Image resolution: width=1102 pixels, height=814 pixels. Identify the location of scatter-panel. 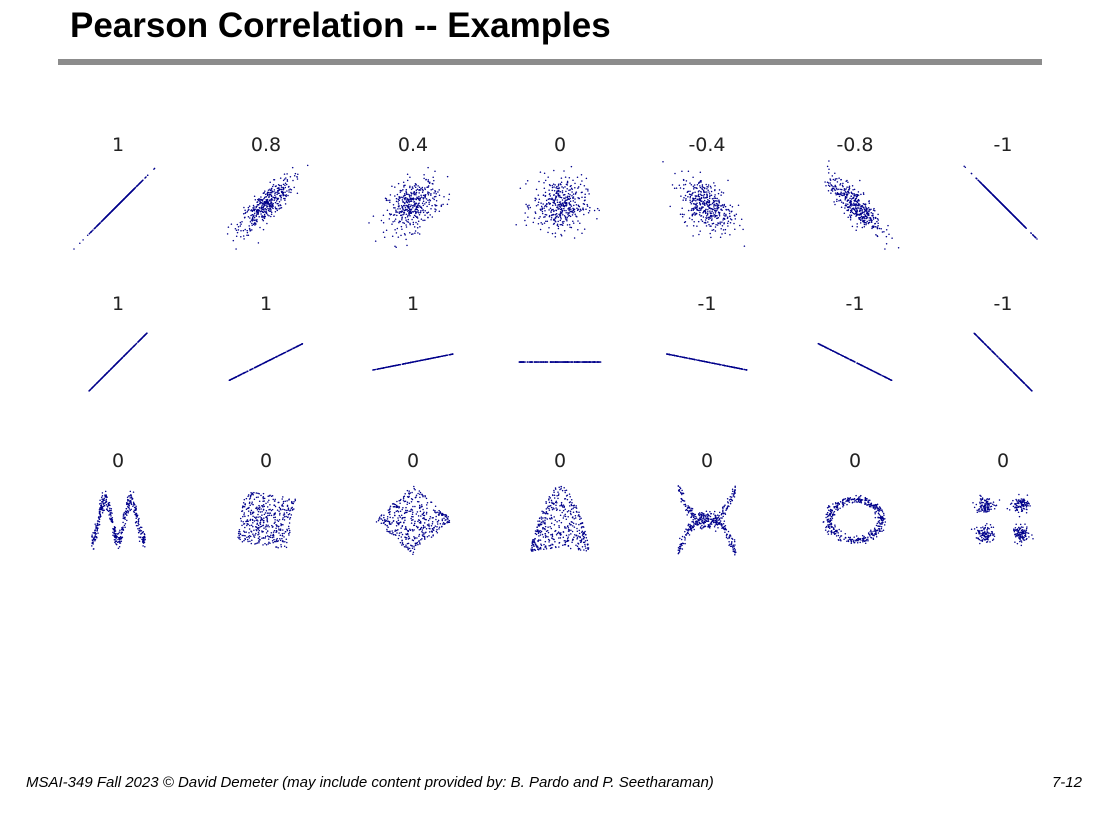
(560, 362).